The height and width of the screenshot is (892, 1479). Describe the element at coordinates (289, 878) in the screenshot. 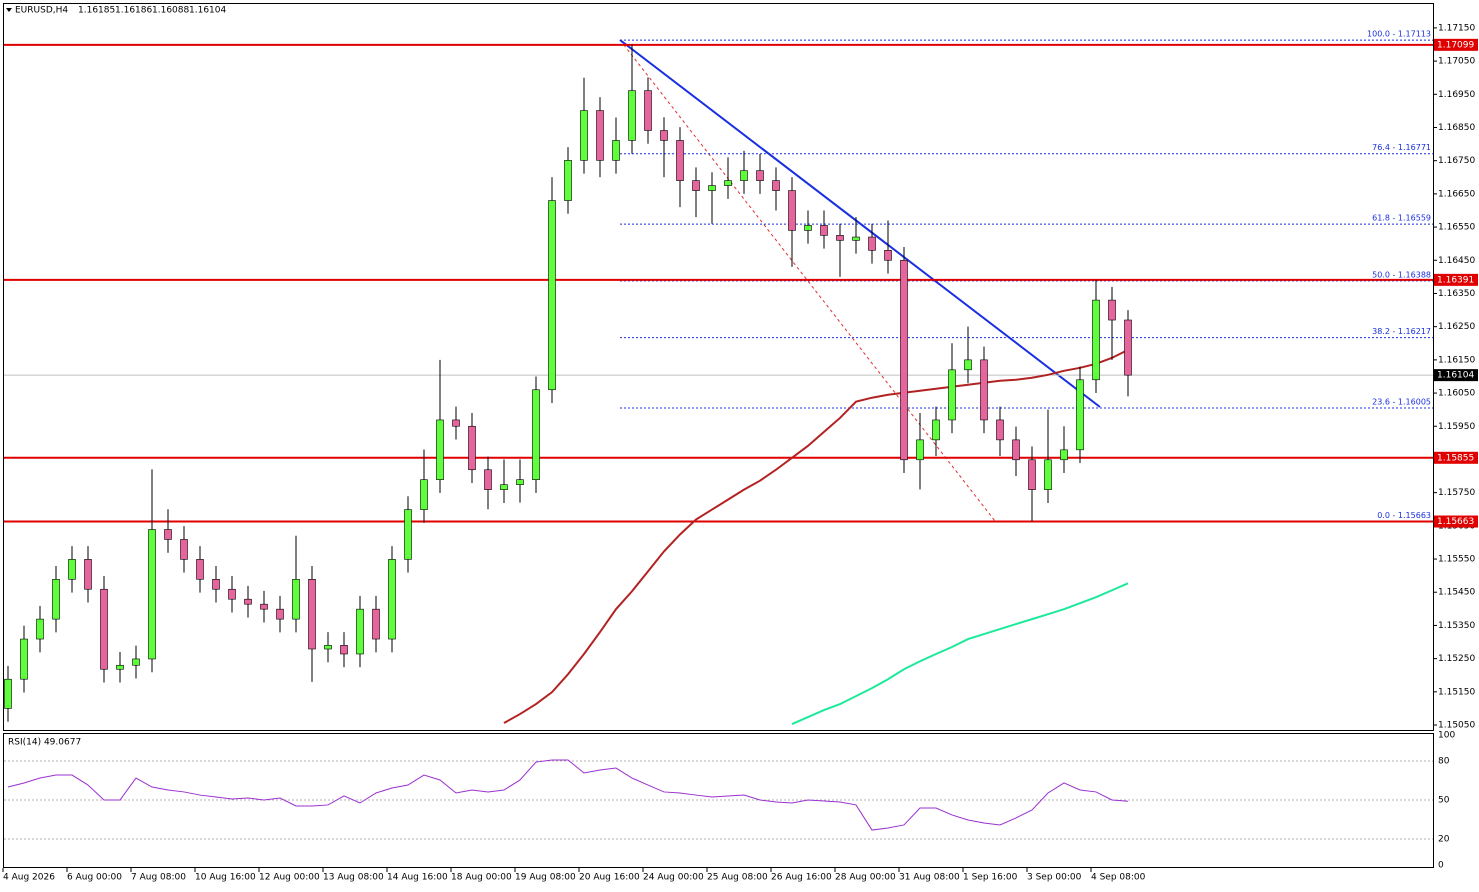

I see `x-tick-label: 12 Aug 00:00` at that location.